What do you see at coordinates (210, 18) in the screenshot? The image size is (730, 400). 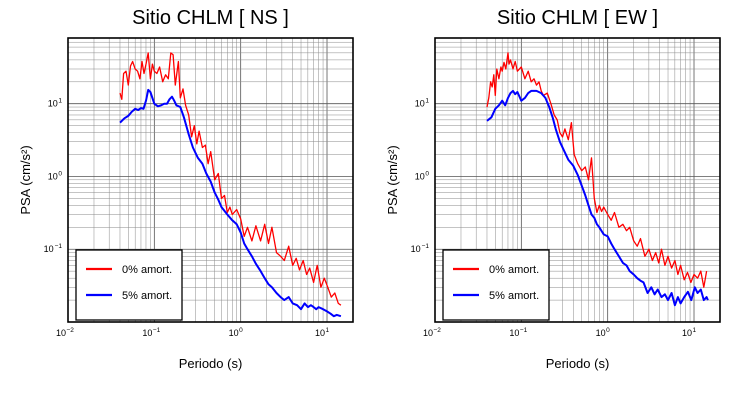 I see `chart-title: Sitio CHLM [ NS ]` at bounding box center [210, 18].